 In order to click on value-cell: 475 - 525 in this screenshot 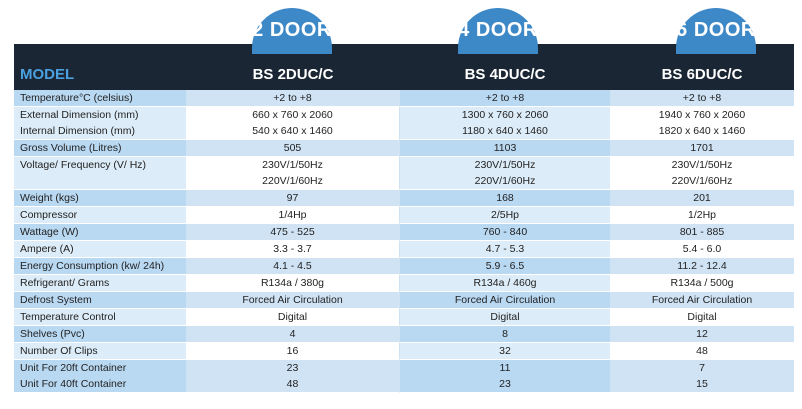, I will do `click(293, 232)`.